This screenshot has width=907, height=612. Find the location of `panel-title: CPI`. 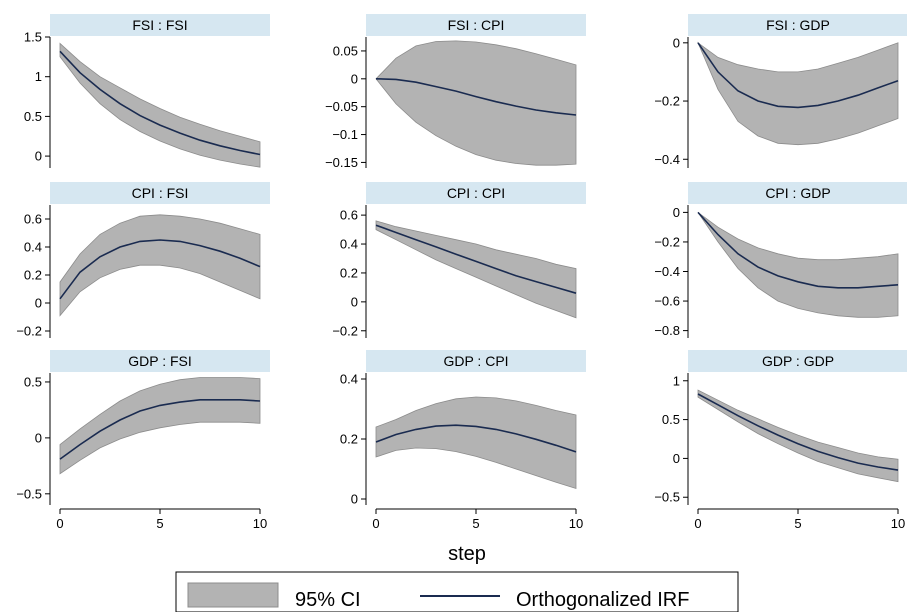

panel-title: CPI is located at coordinates (476, 193).